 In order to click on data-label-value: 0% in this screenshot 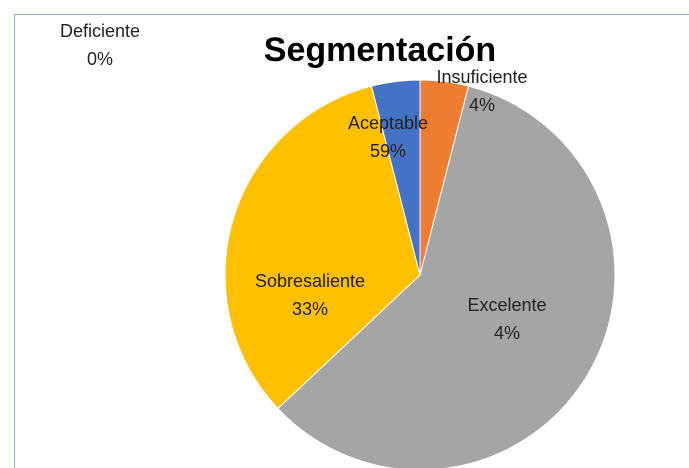, I will do `click(100, 59)`.